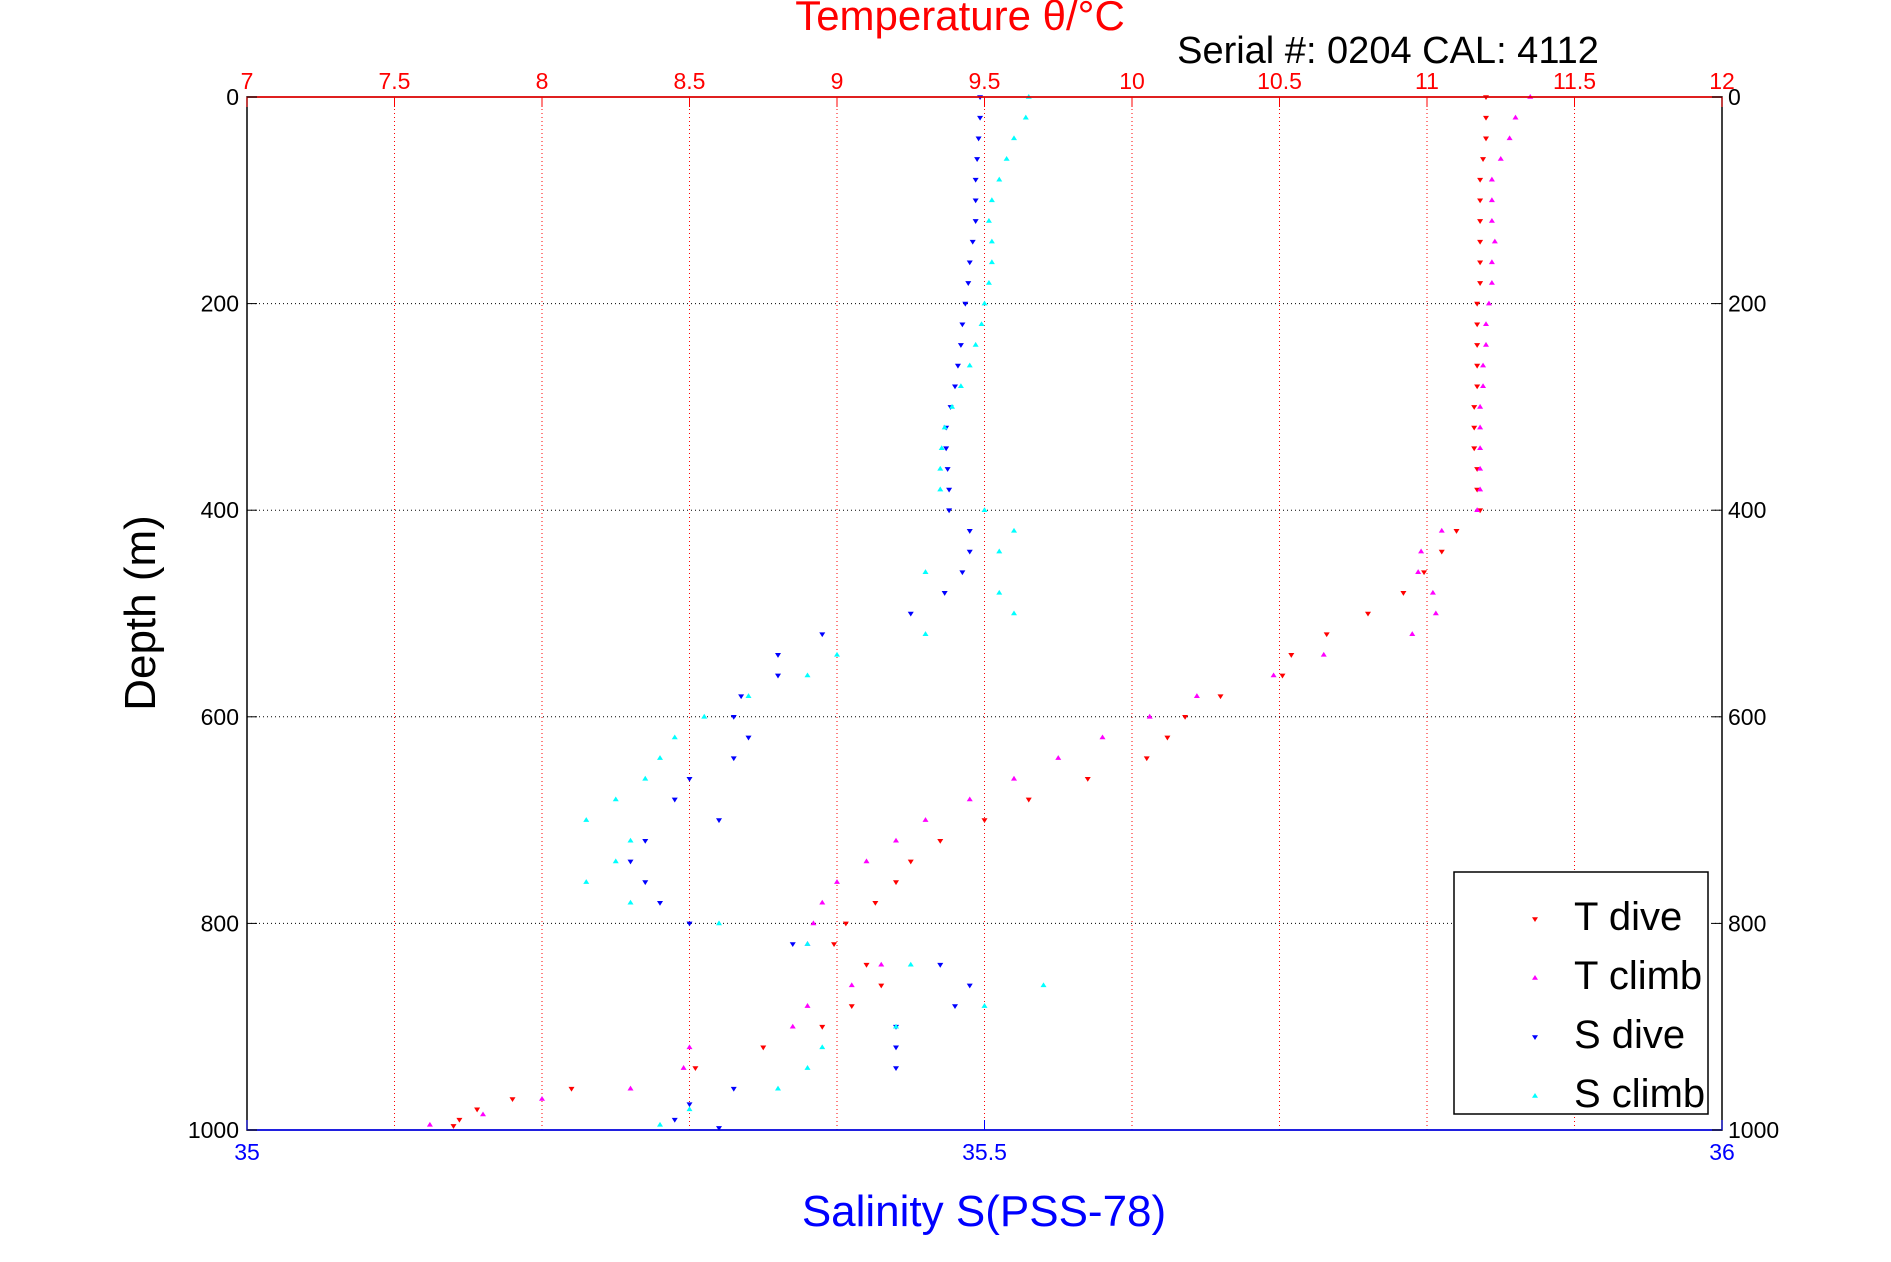  I want to click on legend-label: T dive, so click(1628, 917).